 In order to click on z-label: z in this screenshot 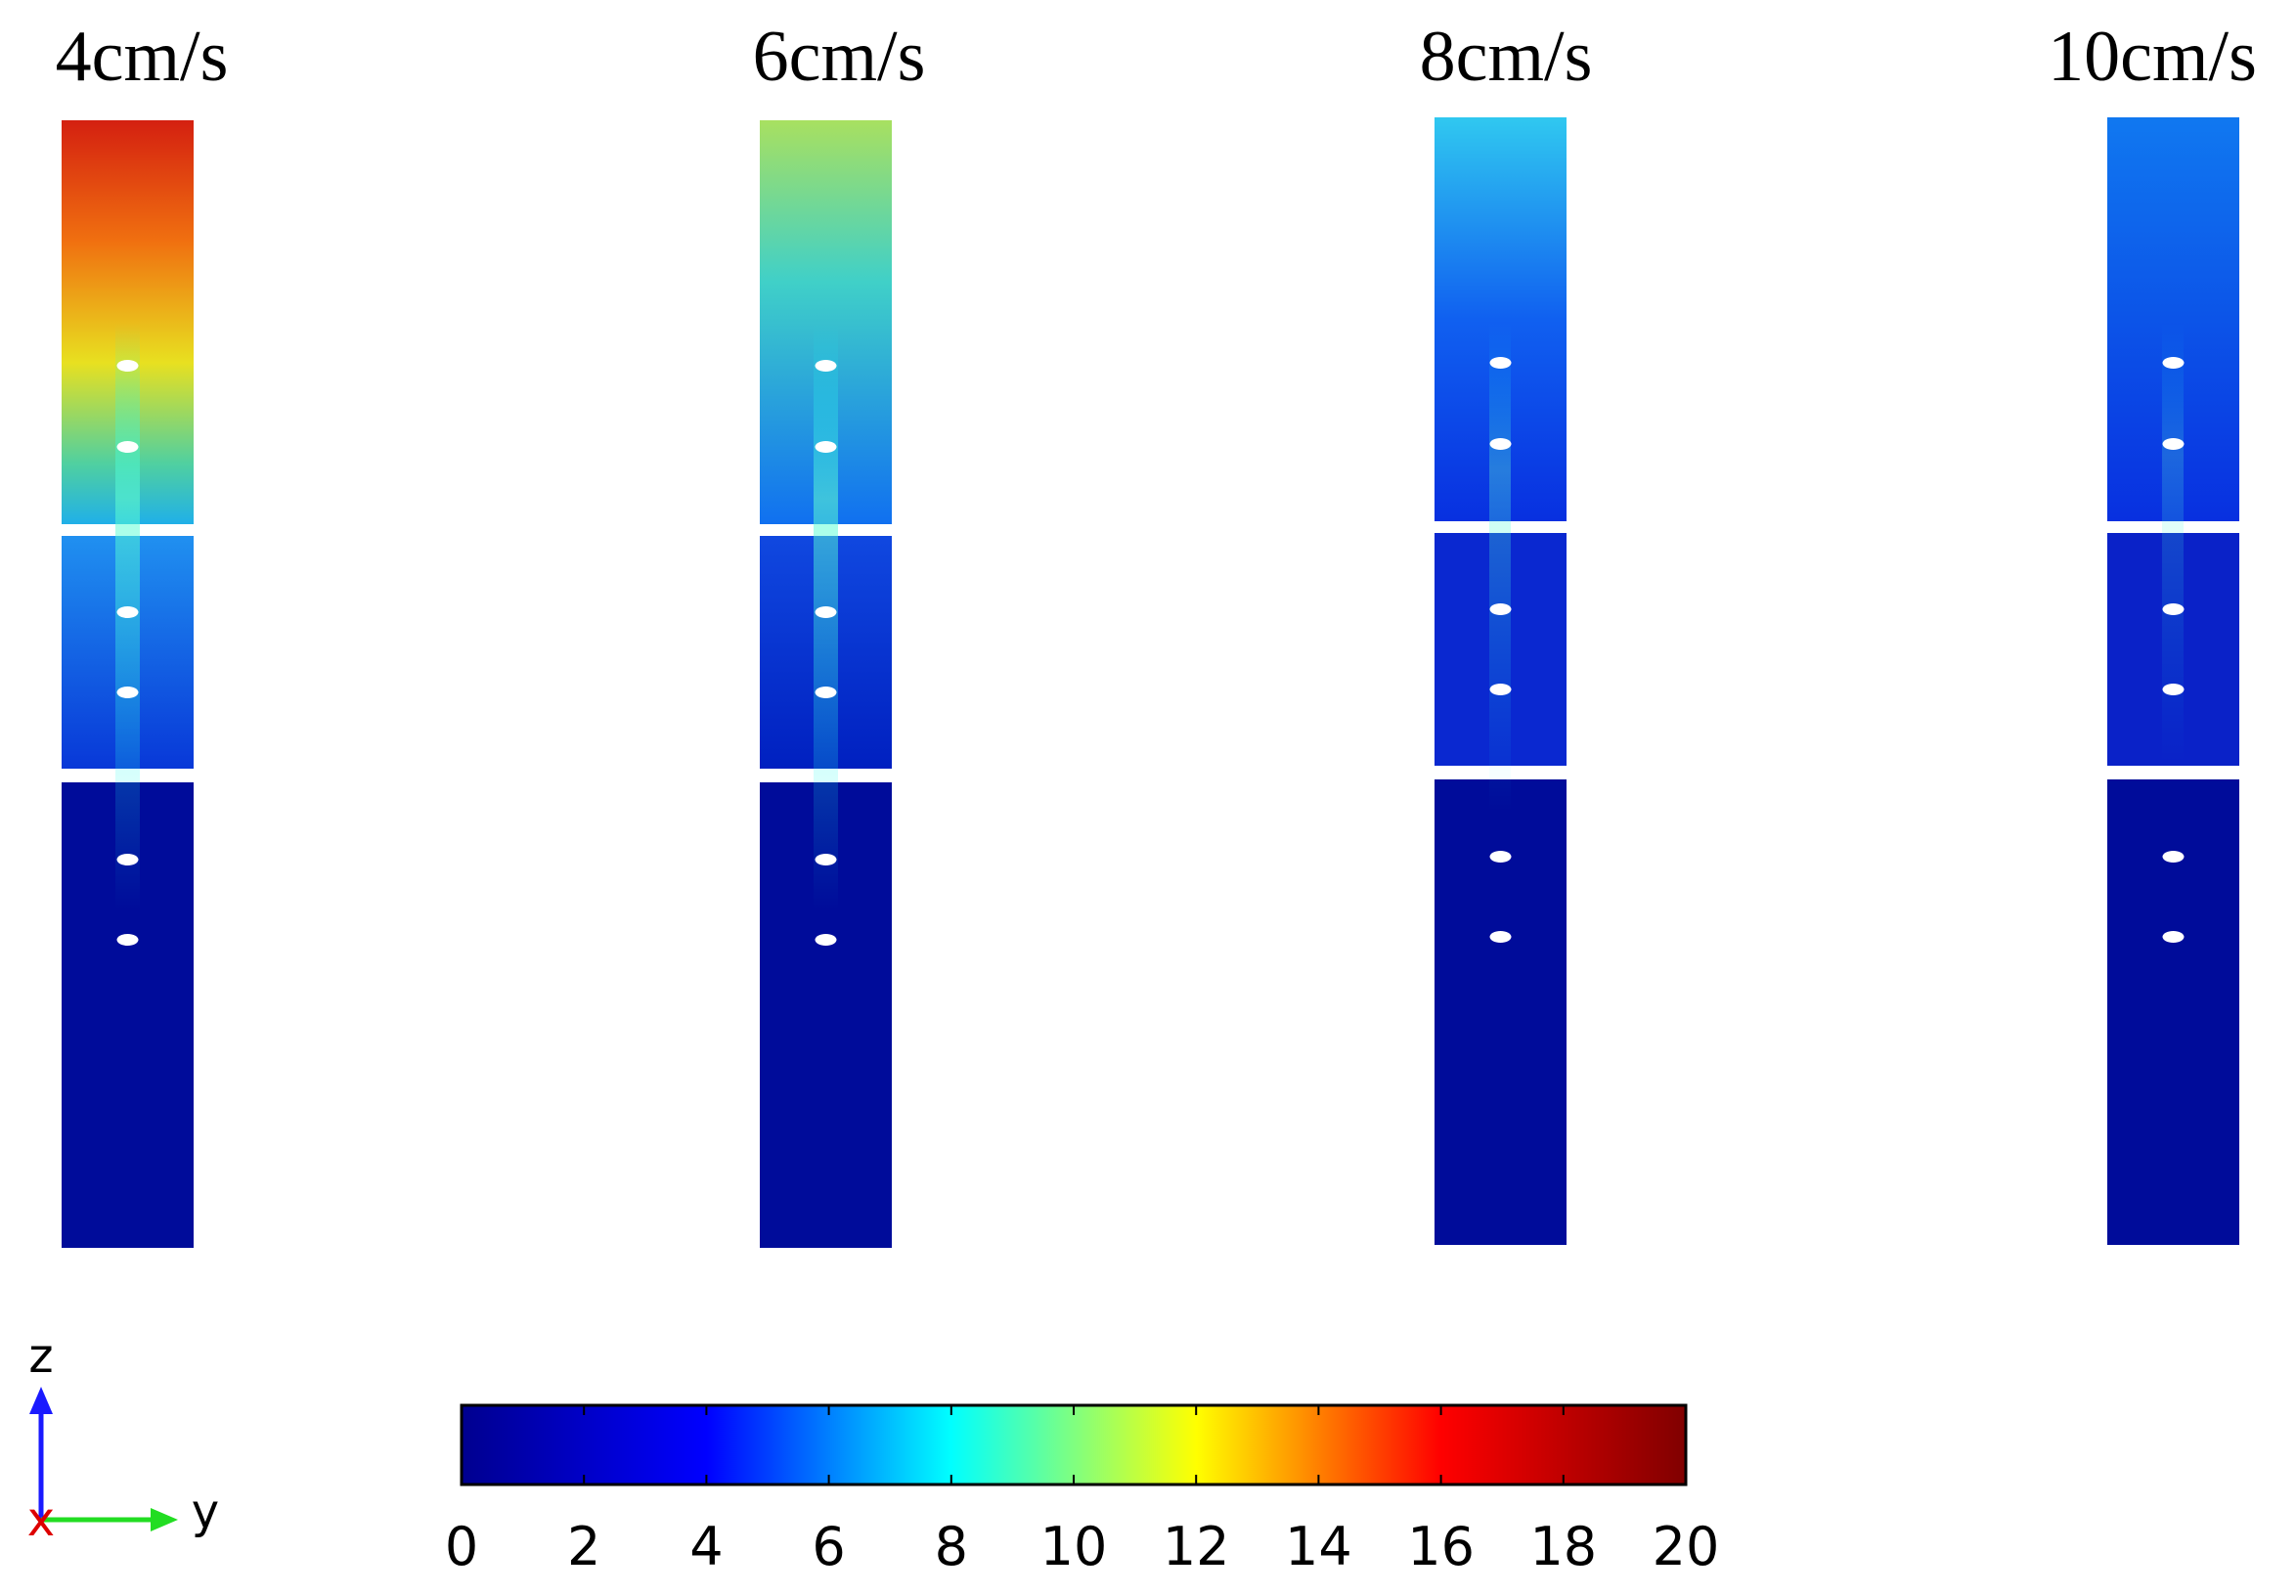, I will do `click(40, 1356)`.